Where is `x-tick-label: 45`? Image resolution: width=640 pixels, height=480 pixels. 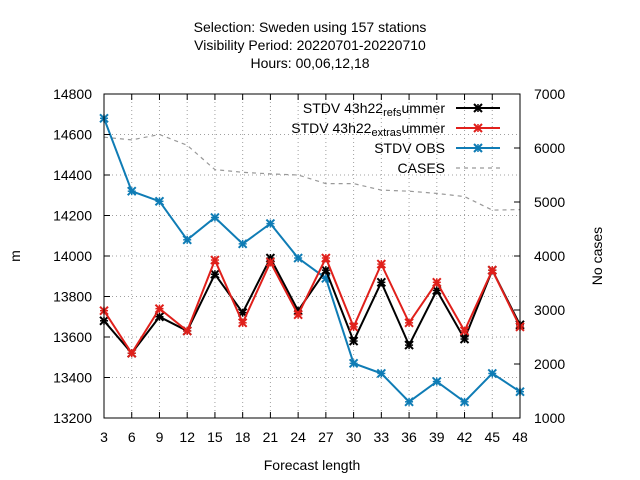
x-tick-label: 45 is located at coordinates (492, 437).